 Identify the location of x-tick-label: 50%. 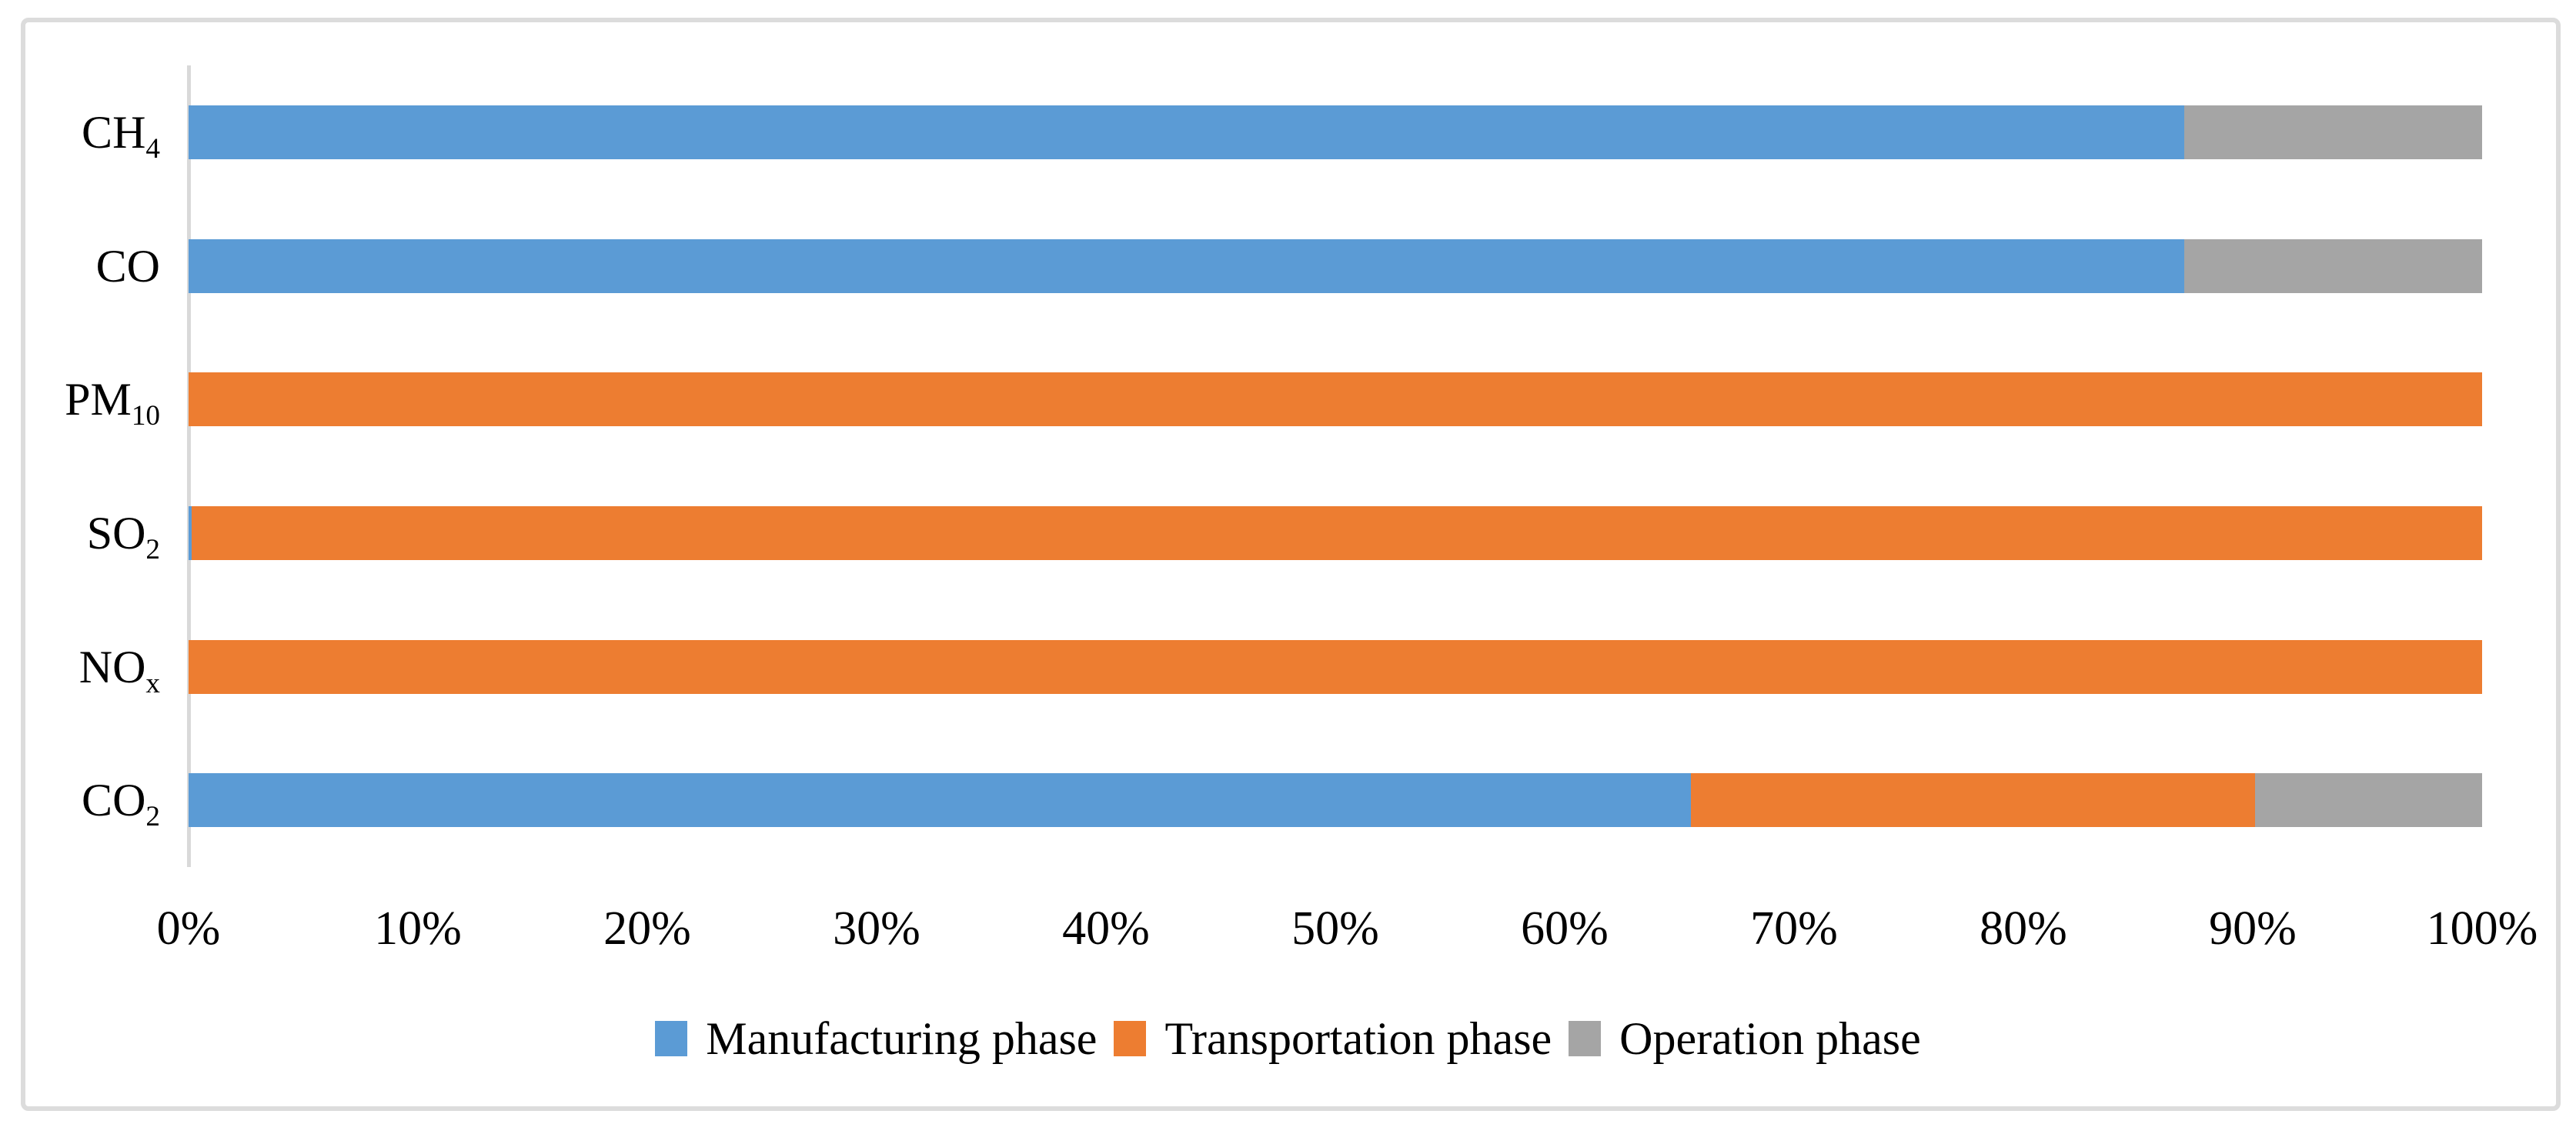
(1335, 929).